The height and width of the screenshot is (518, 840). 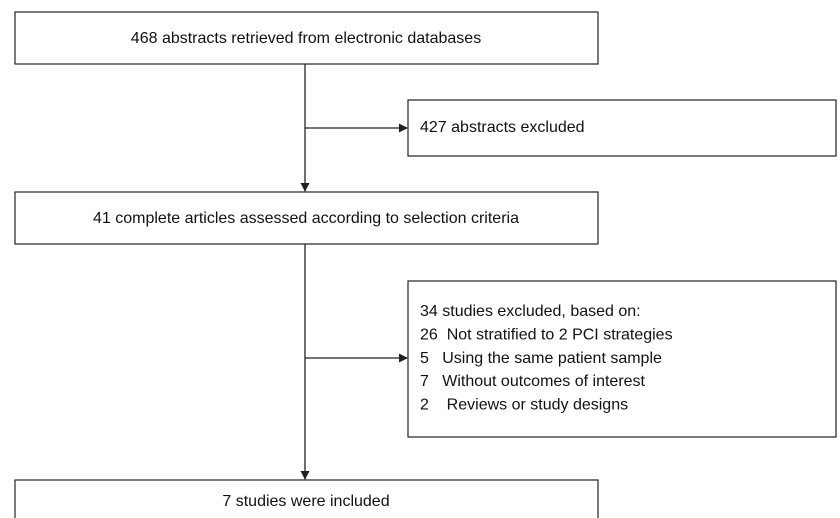 What do you see at coordinates (524, 404) in the screenshot?
I see `box-line: 2 Reviews or study designs` at bounding box center [524, 404].